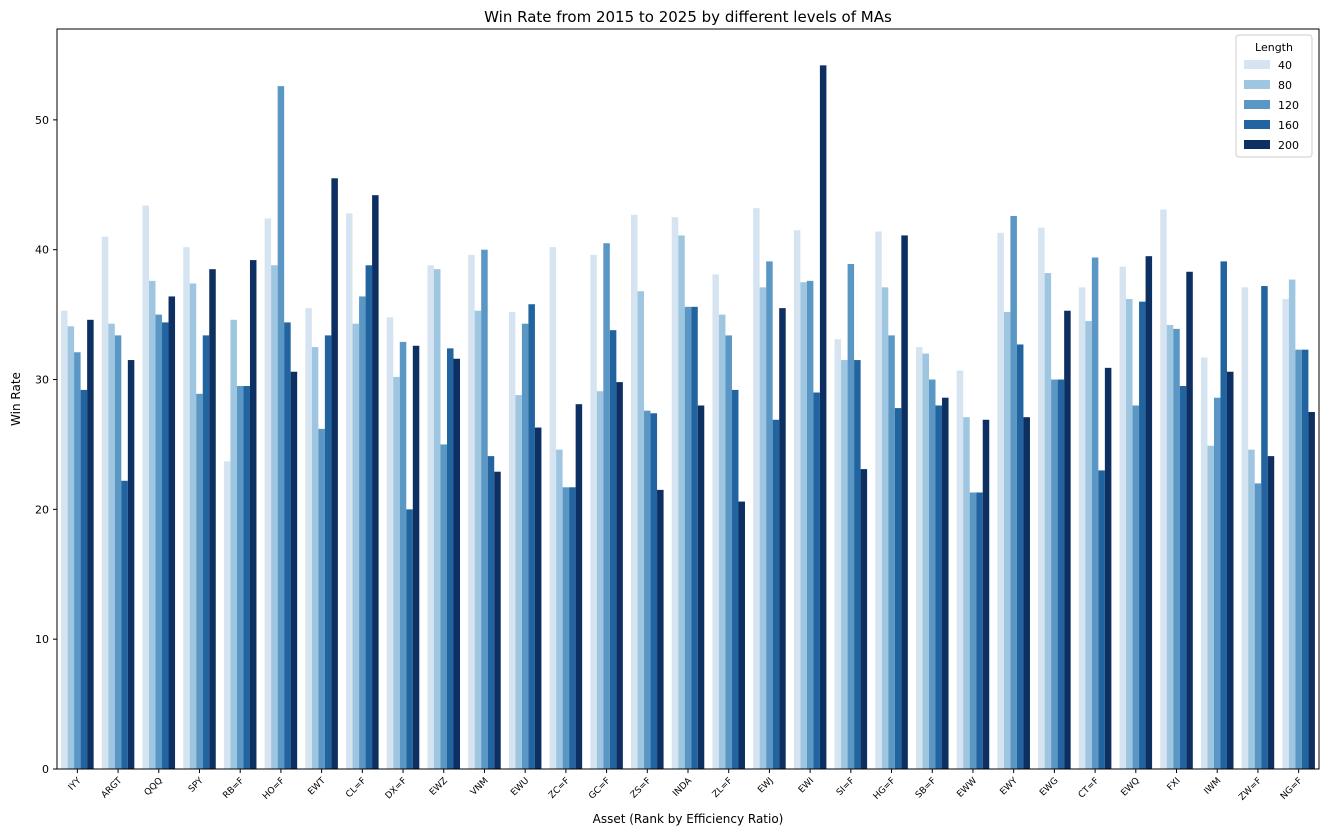 This screenshot has width=1328, height=836. Describe the element at coordinates (572, 628) in the screenshot. I see `bar-ZC=F-160` at that location.